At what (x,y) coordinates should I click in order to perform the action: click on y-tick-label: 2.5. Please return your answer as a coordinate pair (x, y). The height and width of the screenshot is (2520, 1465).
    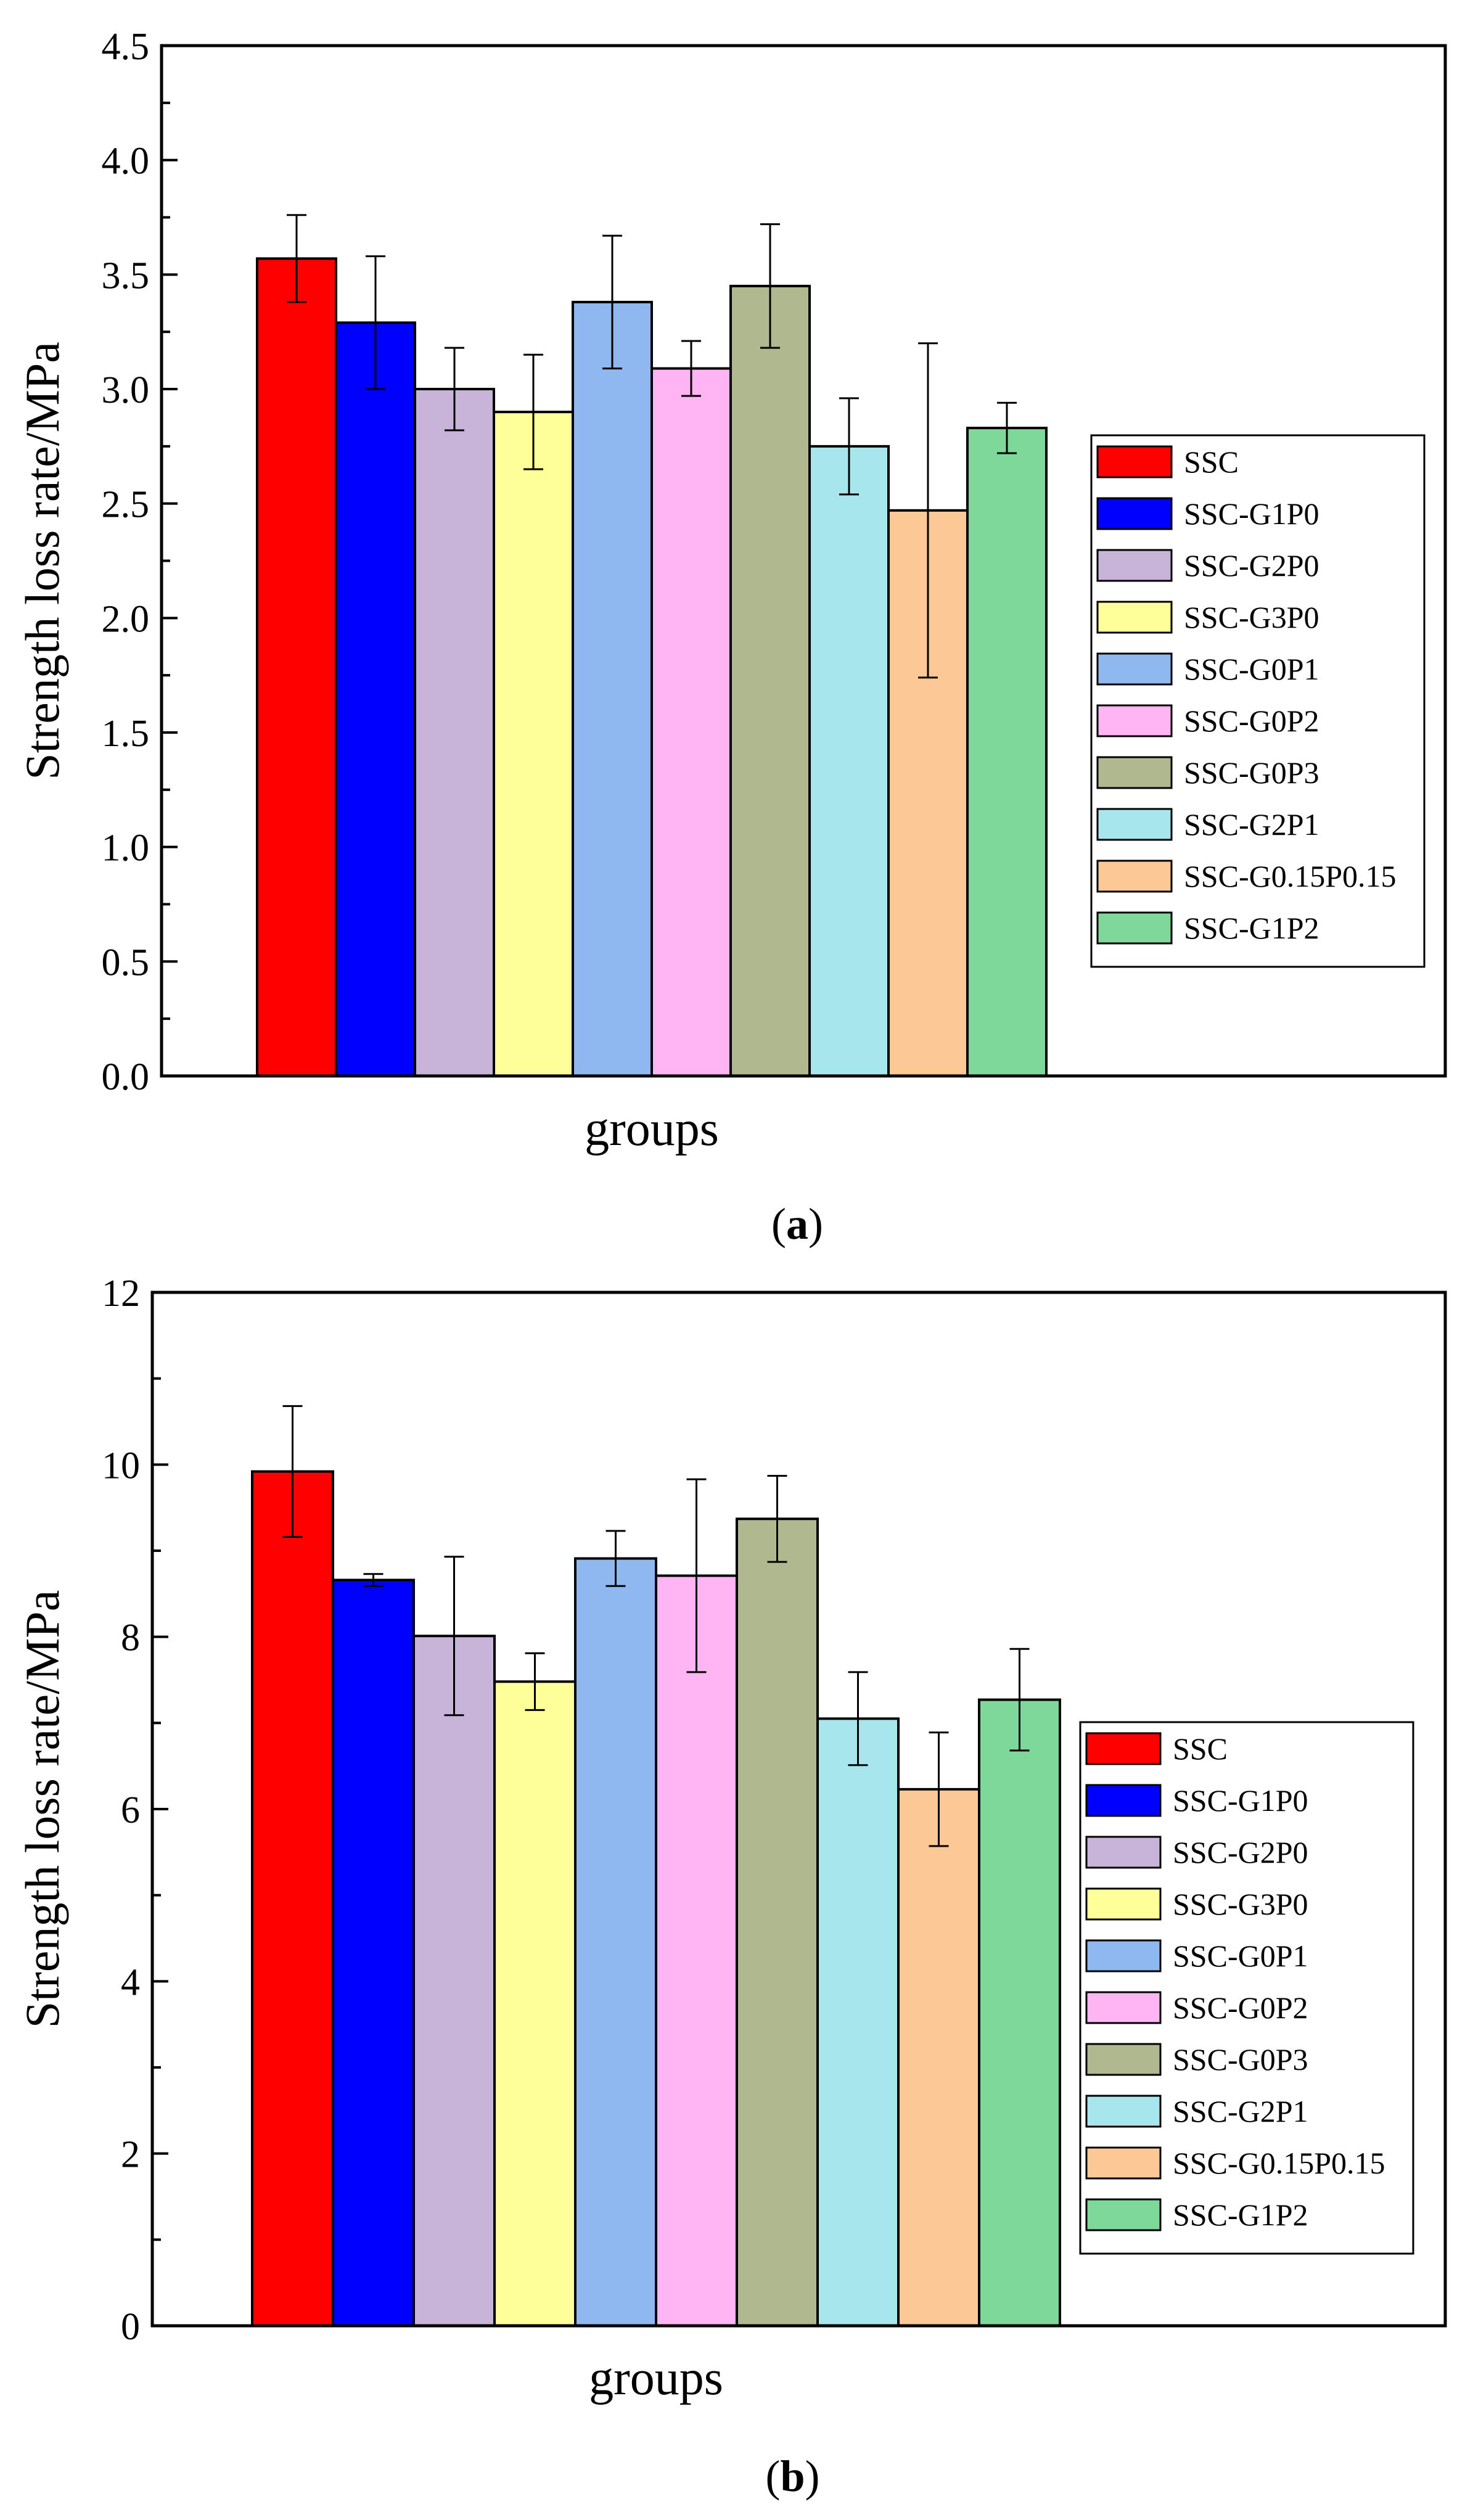
    Looking at the image, I should click on (126, 505).